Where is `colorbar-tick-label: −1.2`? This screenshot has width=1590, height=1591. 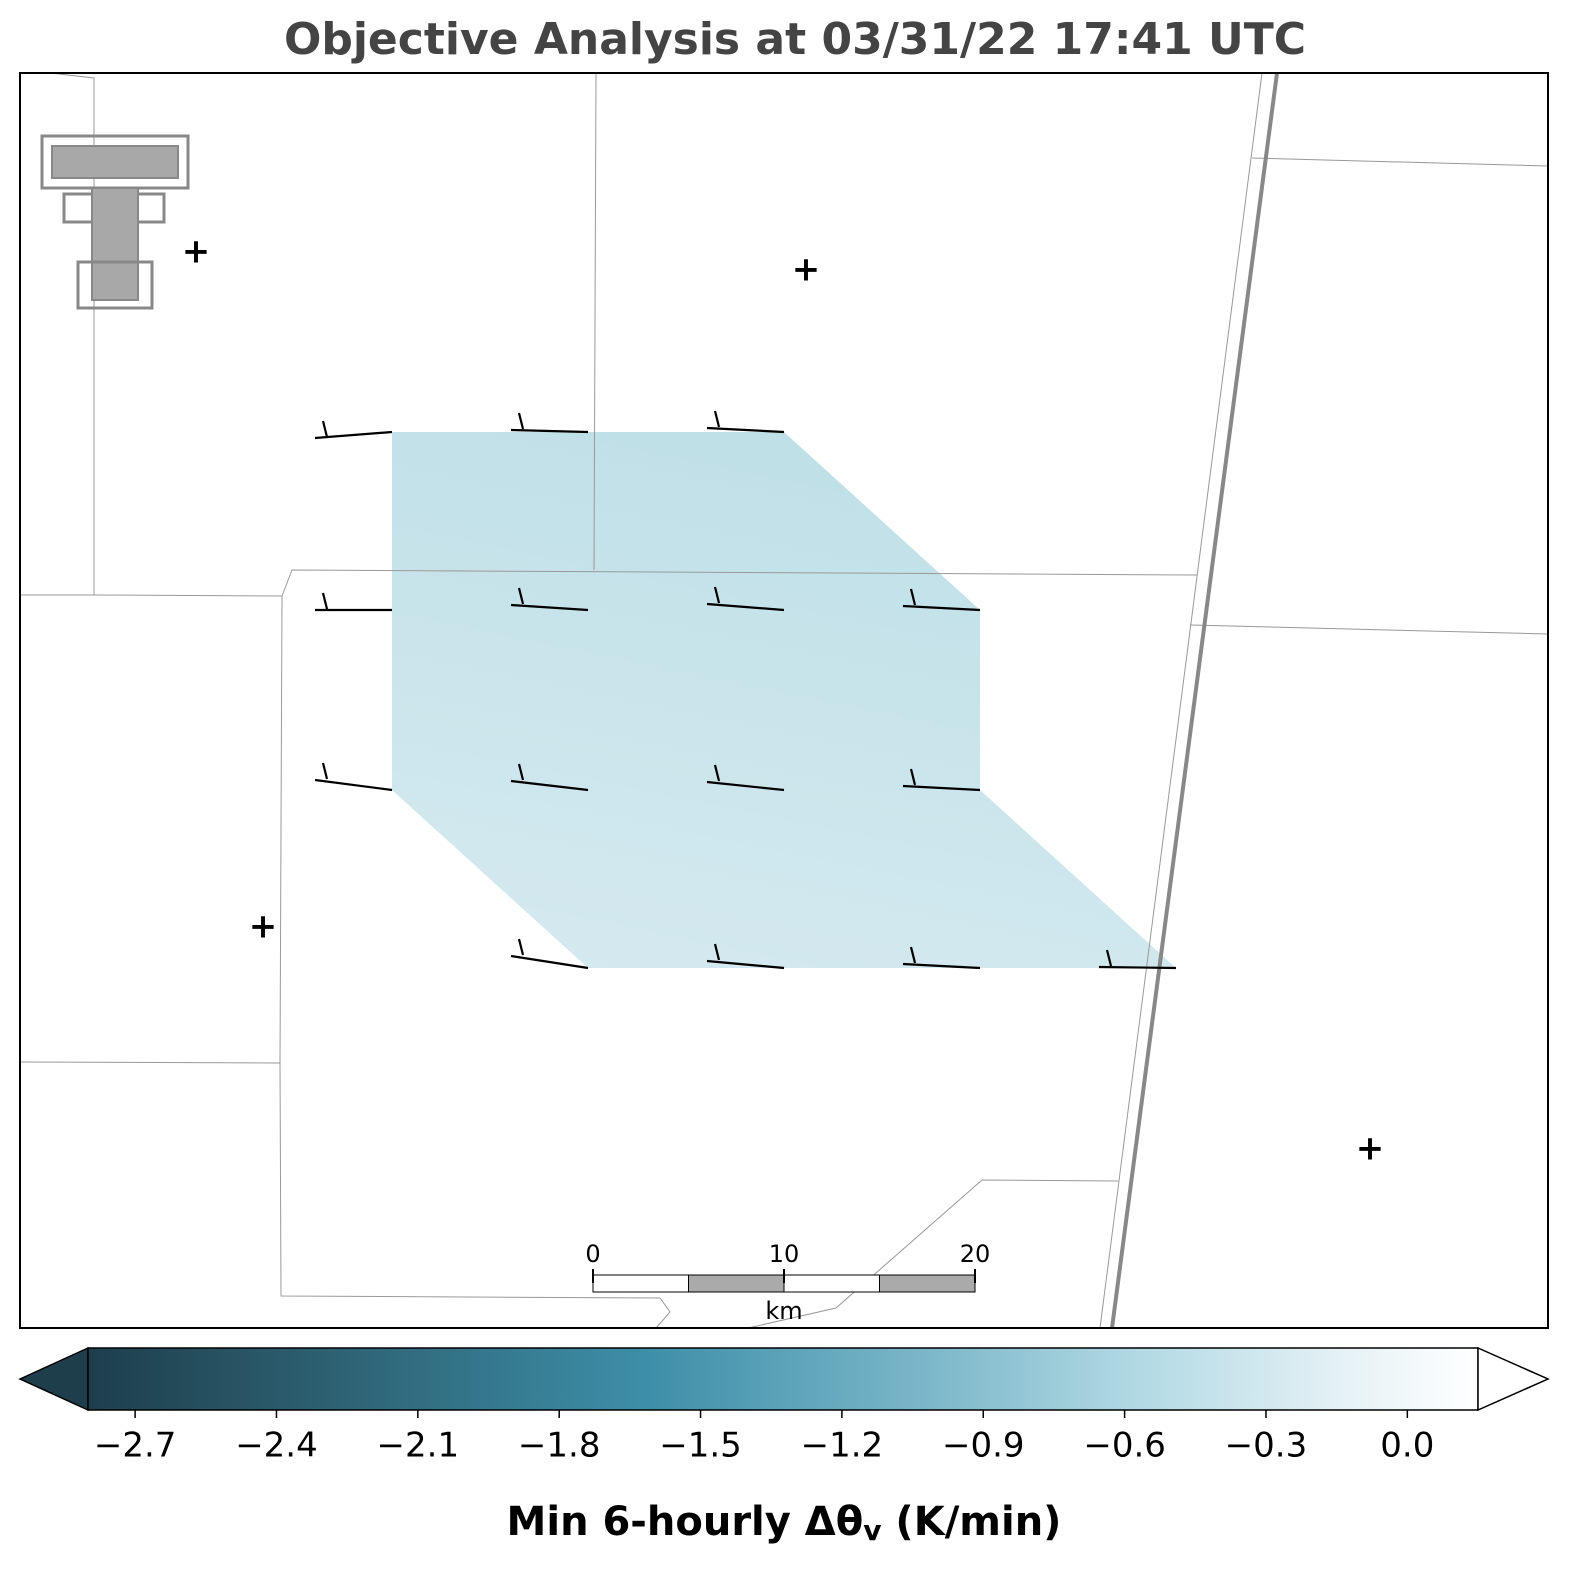 colorbar-tick-label: −1.2 is located at coordinates (842, 1446).